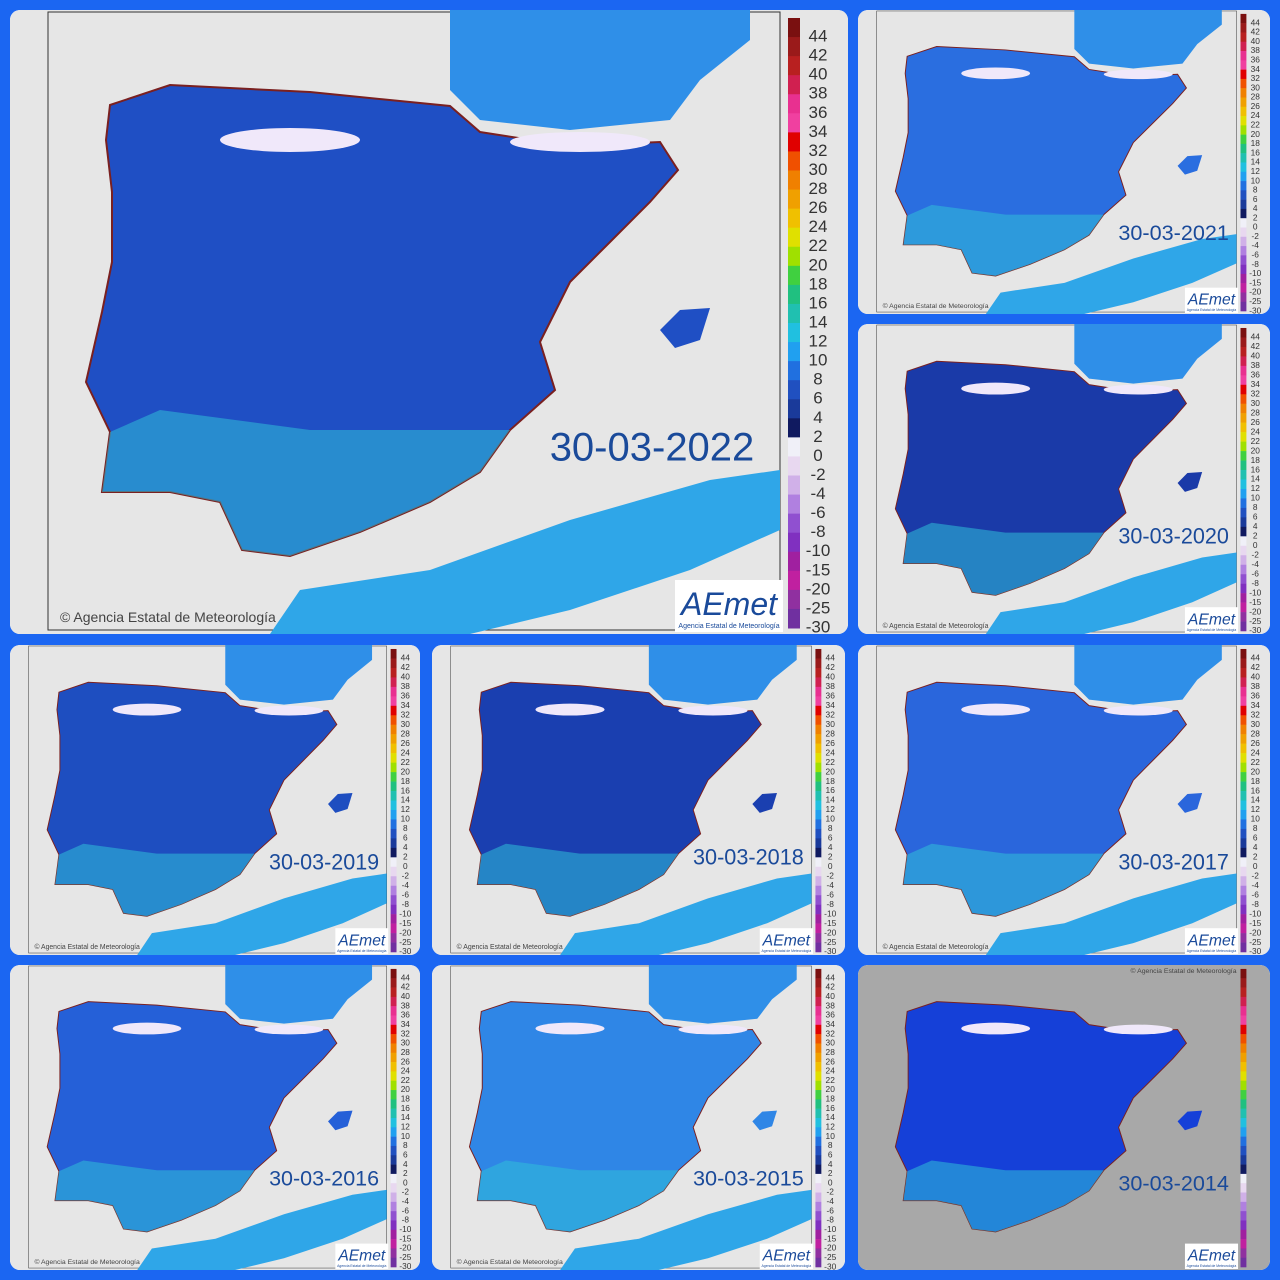 This screenshot has width=1280, height=1280. Describe the element at coordinates (830, 1145) in the screenshot. I see `legend-label: 8` at that location.